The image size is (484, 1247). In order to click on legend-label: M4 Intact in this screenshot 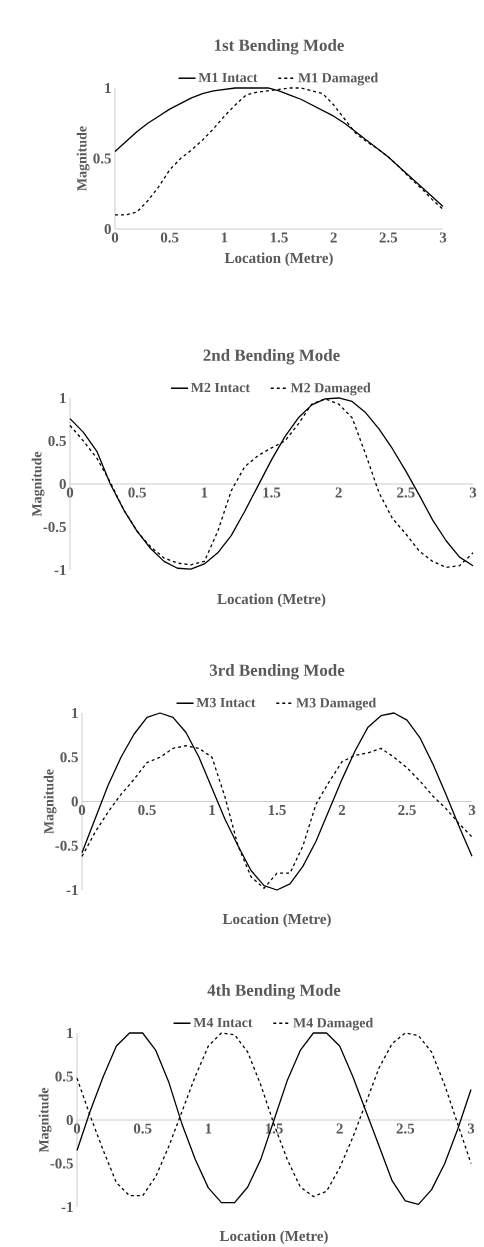, I will do `click(223, 1022)`.